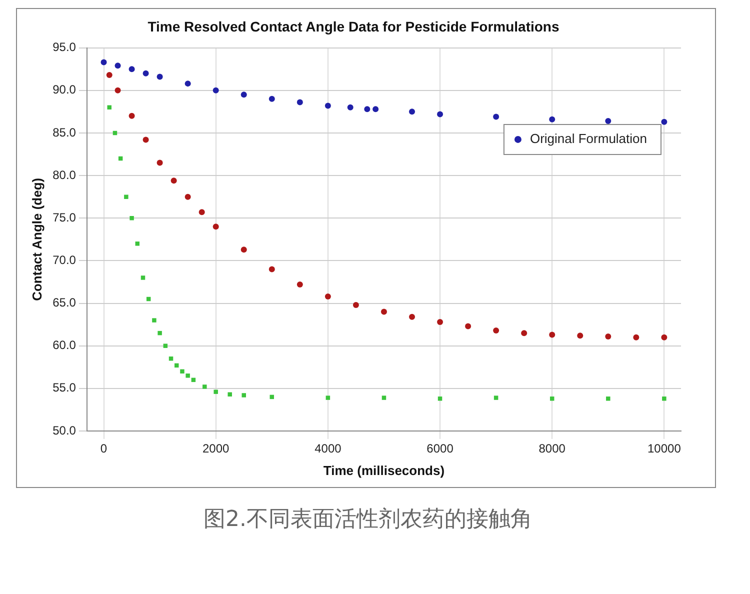 This screenshot has width=750, height=594. Describe the element at coordinates (64, 387) in the screenshot. I see `y-tick-label: 55.0` at that location.